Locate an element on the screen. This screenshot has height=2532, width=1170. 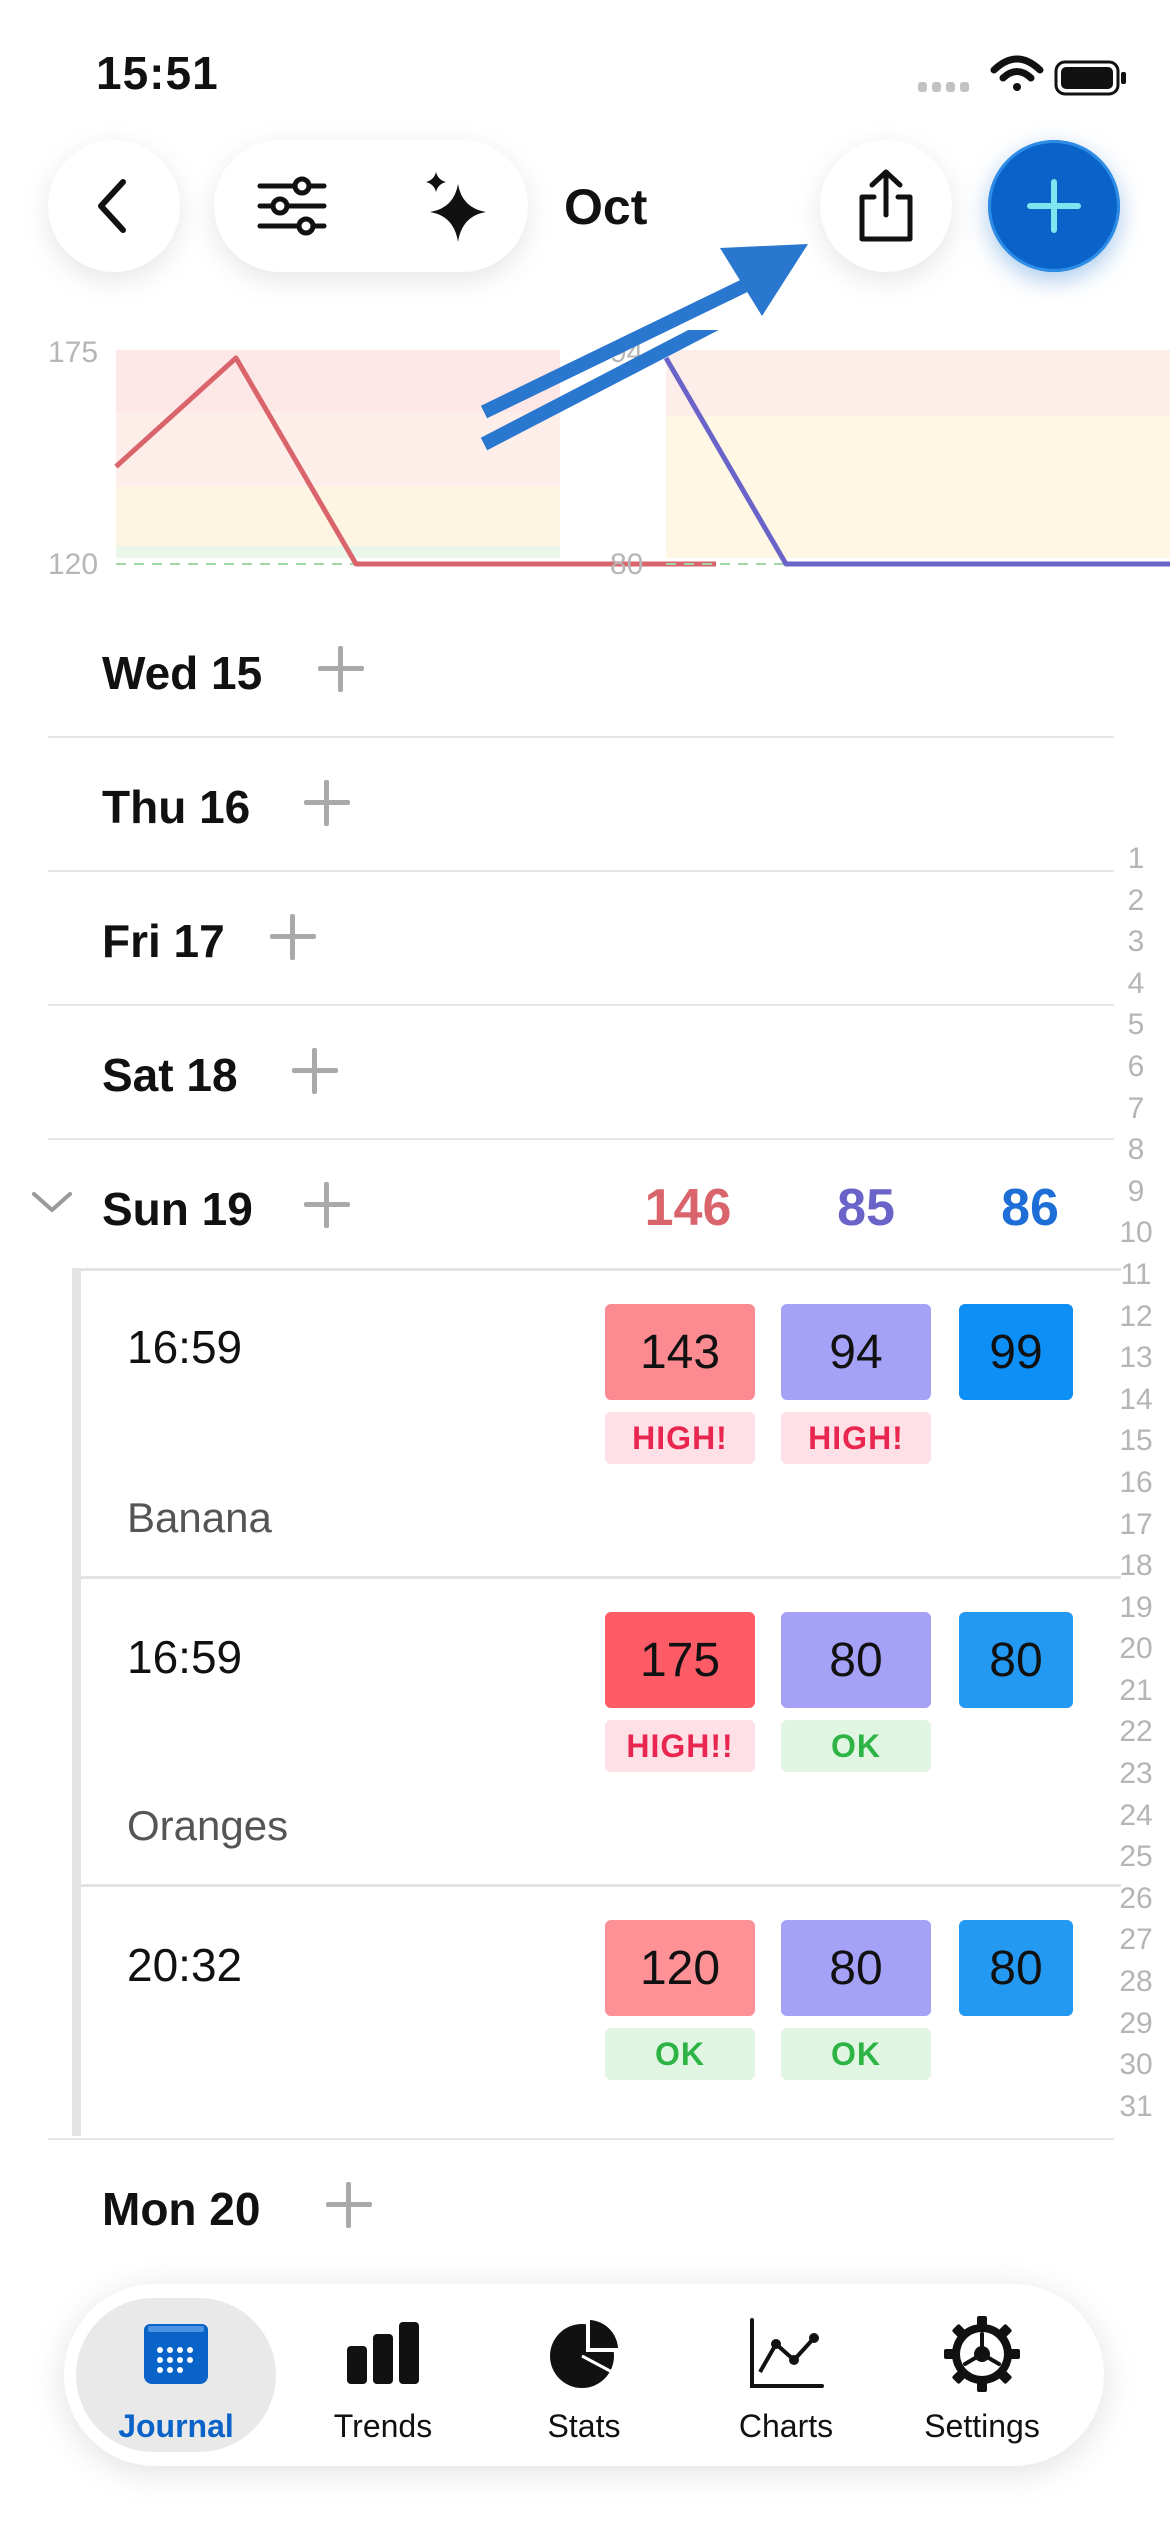
bar-chart-icon is located at coordinates (383, 2353).